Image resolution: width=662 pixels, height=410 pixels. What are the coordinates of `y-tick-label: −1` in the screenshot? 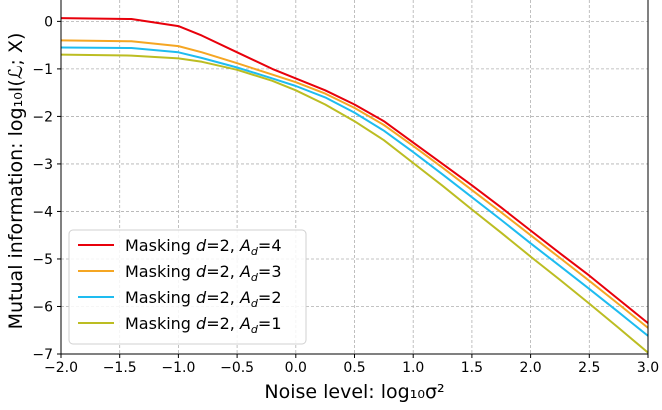 It's located at (42, 70).